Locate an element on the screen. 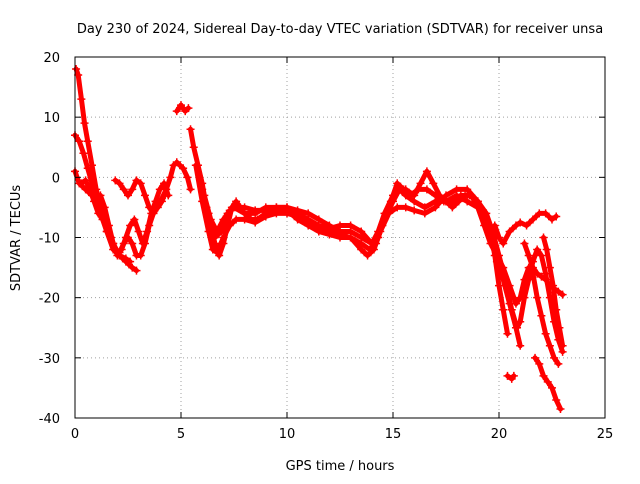 This screenshot has width=640, height=484. y-tick-label: -20 is located at coordinates (49, 299).